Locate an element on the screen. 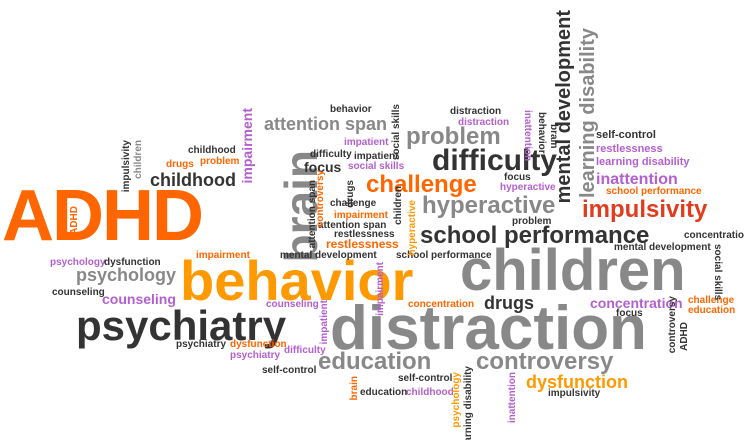  word-impatient-vertical: impatient is located at coordinates (324, 322).